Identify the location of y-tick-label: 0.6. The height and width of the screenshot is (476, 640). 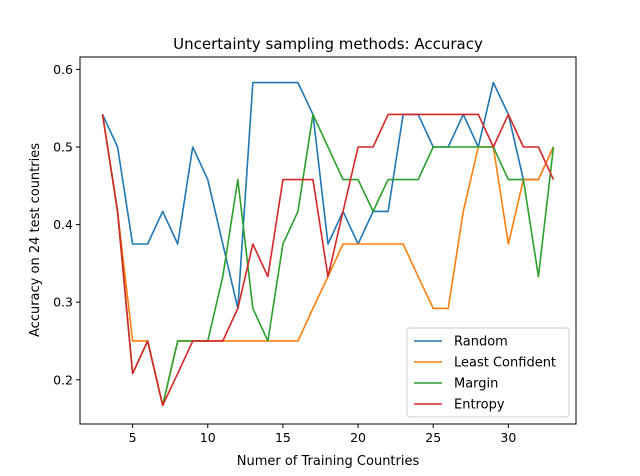
(63, 69).